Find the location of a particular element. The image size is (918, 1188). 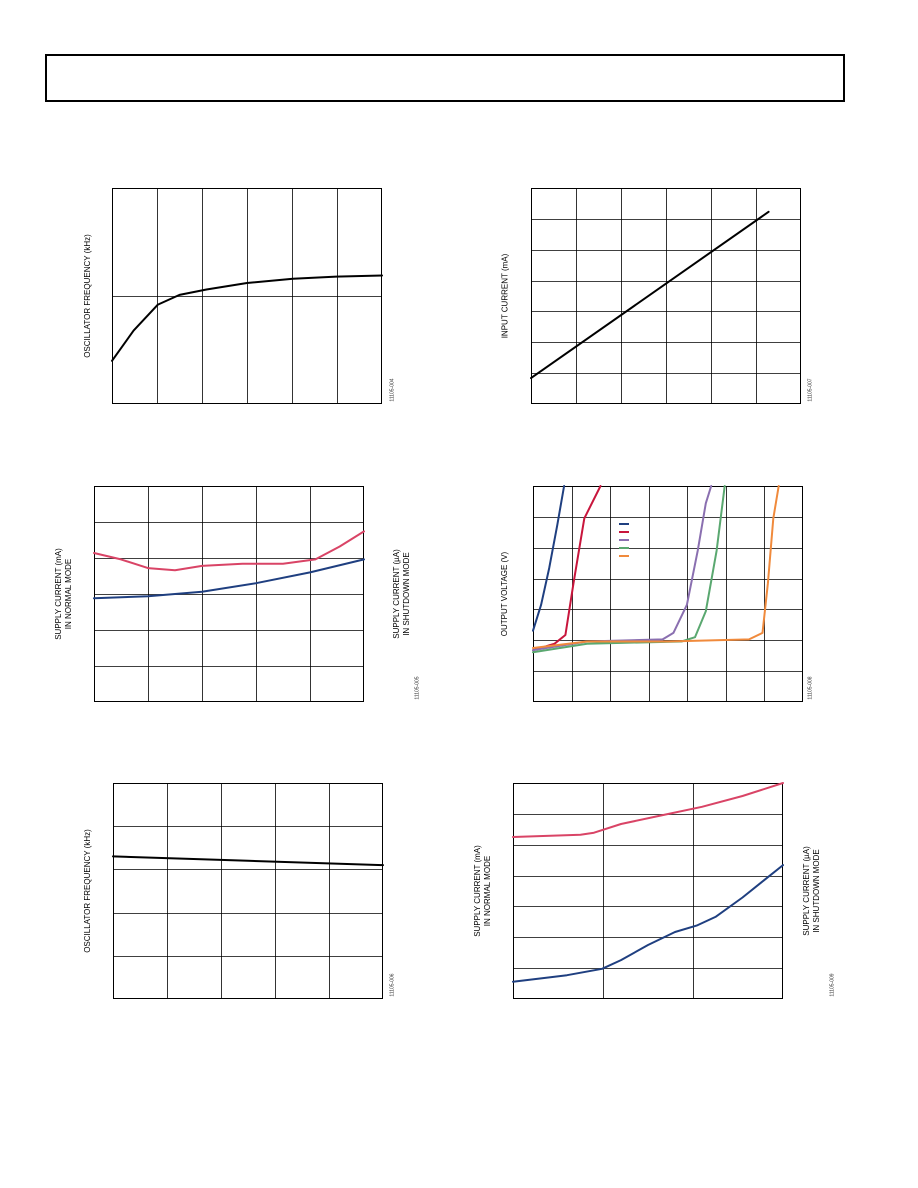

chart-supply-current-bottom is located at coordinates (648, 890).